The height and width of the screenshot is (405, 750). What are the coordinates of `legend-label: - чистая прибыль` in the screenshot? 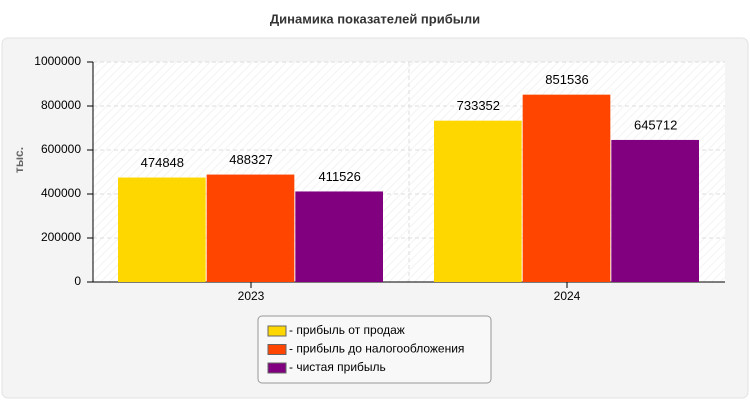 It's located at (337, 367).